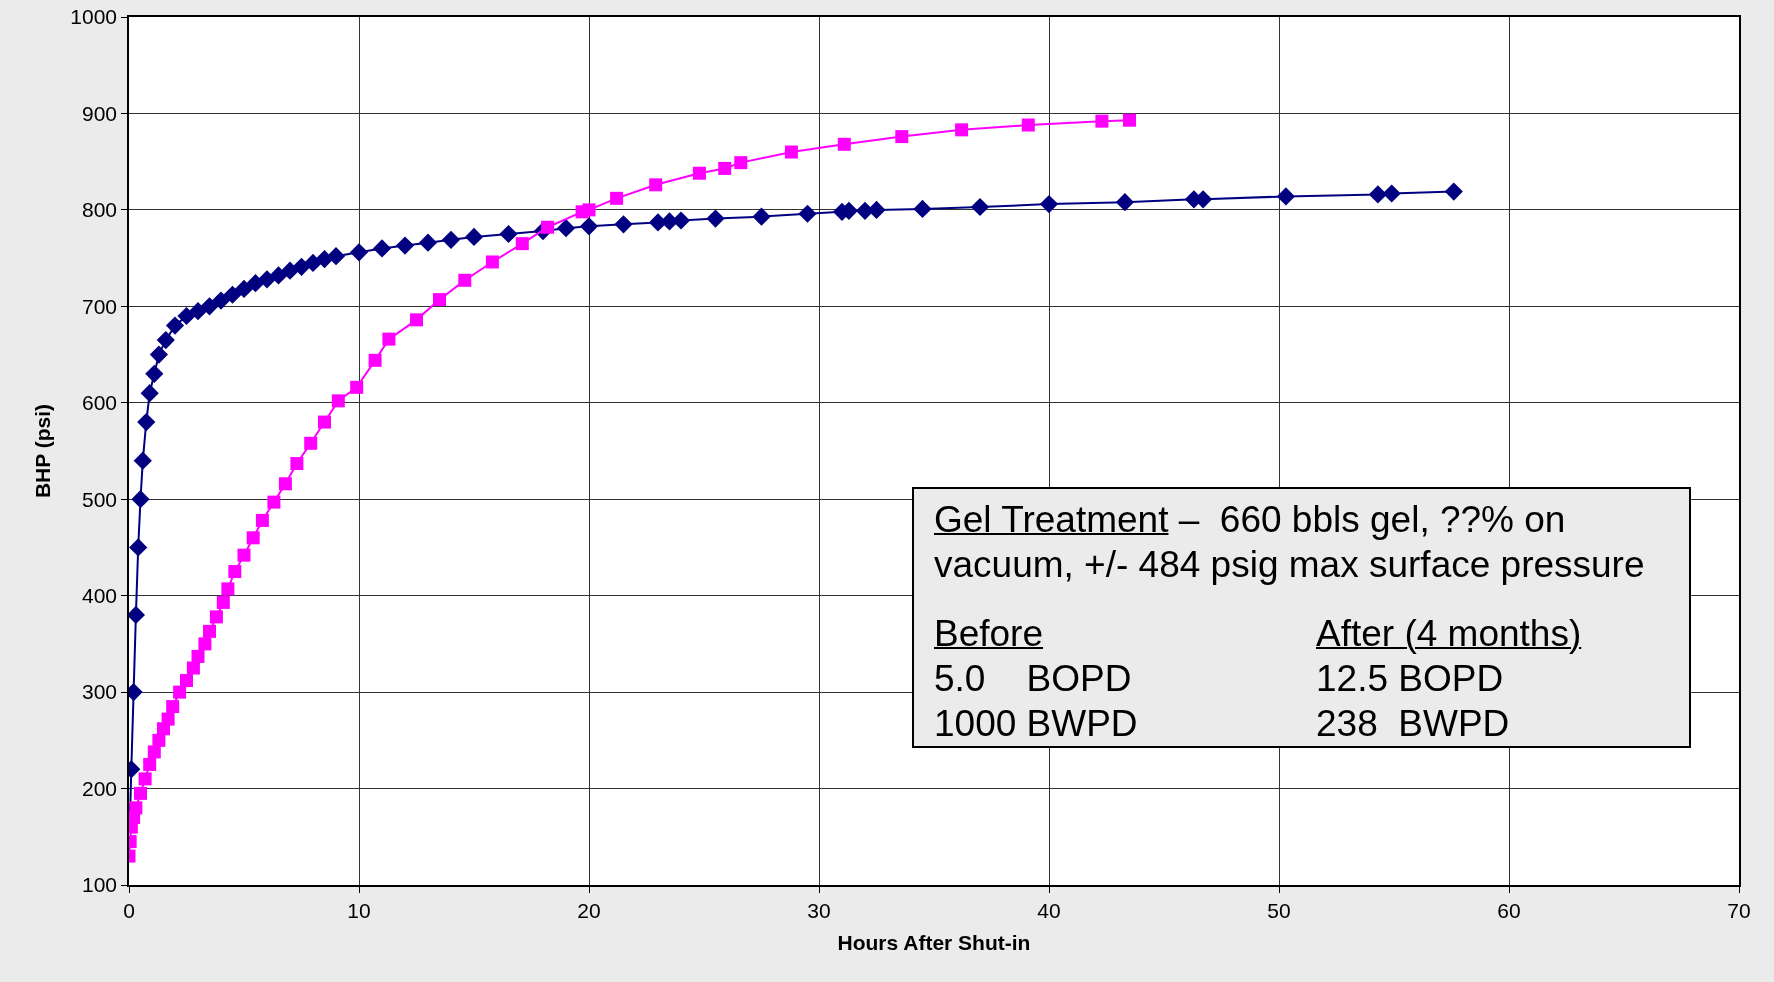 This screenshot has height=982, width=1774. What do you see at coordinates (100, 596) in the screenshot?
I see `y-tick-label: 400` at bounding box center [100, 596].